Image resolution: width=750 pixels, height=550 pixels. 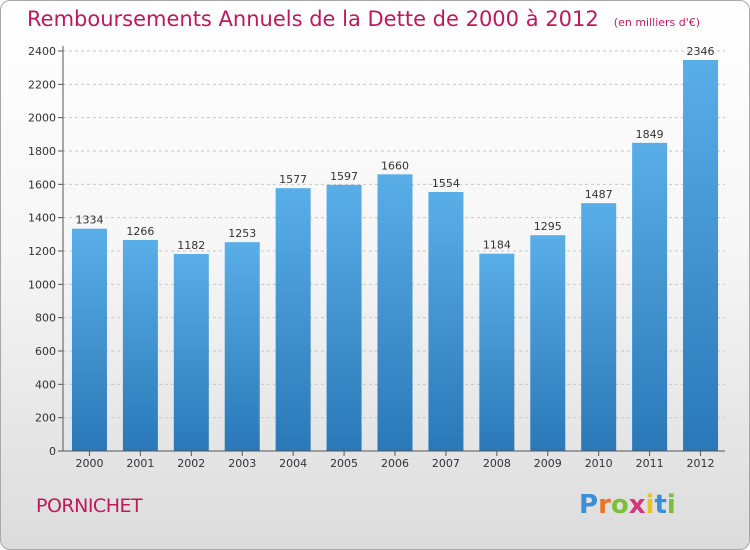 I want to click on x-tick-label: 2011, so click(x=650, y=463).